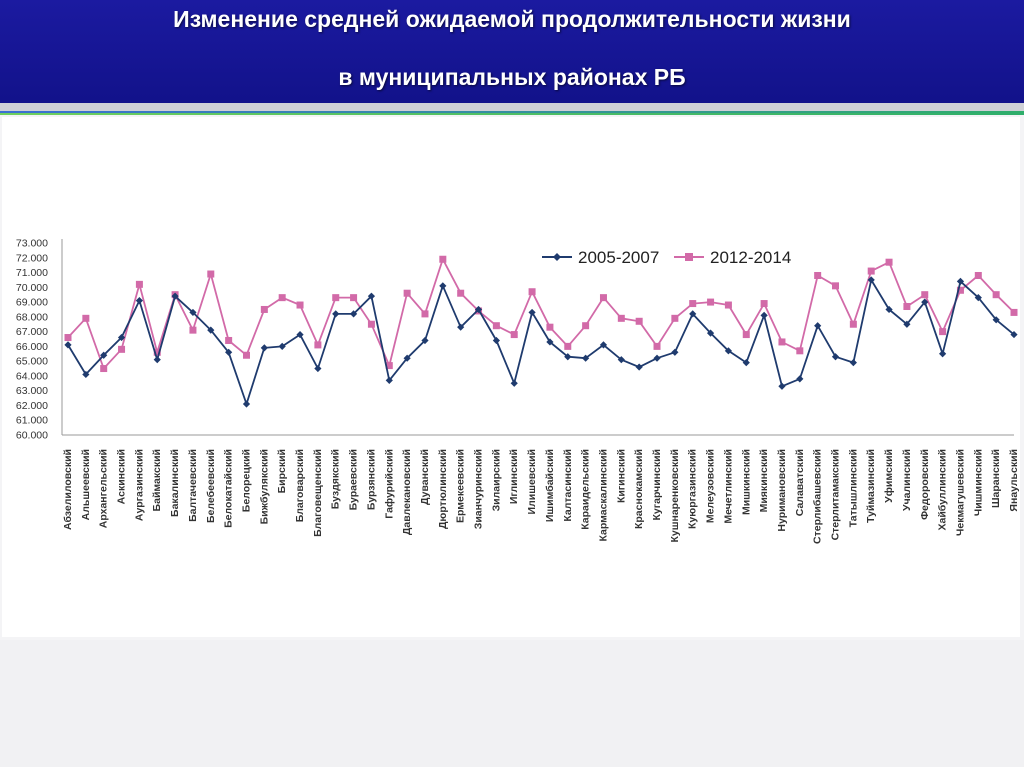  I want to click on x-tick-label: Учалинский, so click(907, 480).